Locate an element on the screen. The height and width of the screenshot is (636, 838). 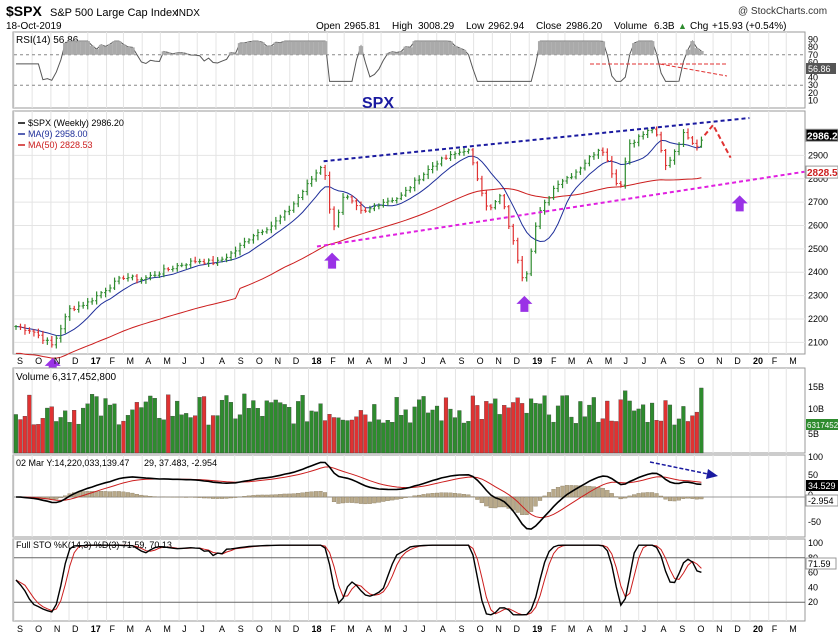
macd-divergence-arrow is located at coordinates (679, 468).